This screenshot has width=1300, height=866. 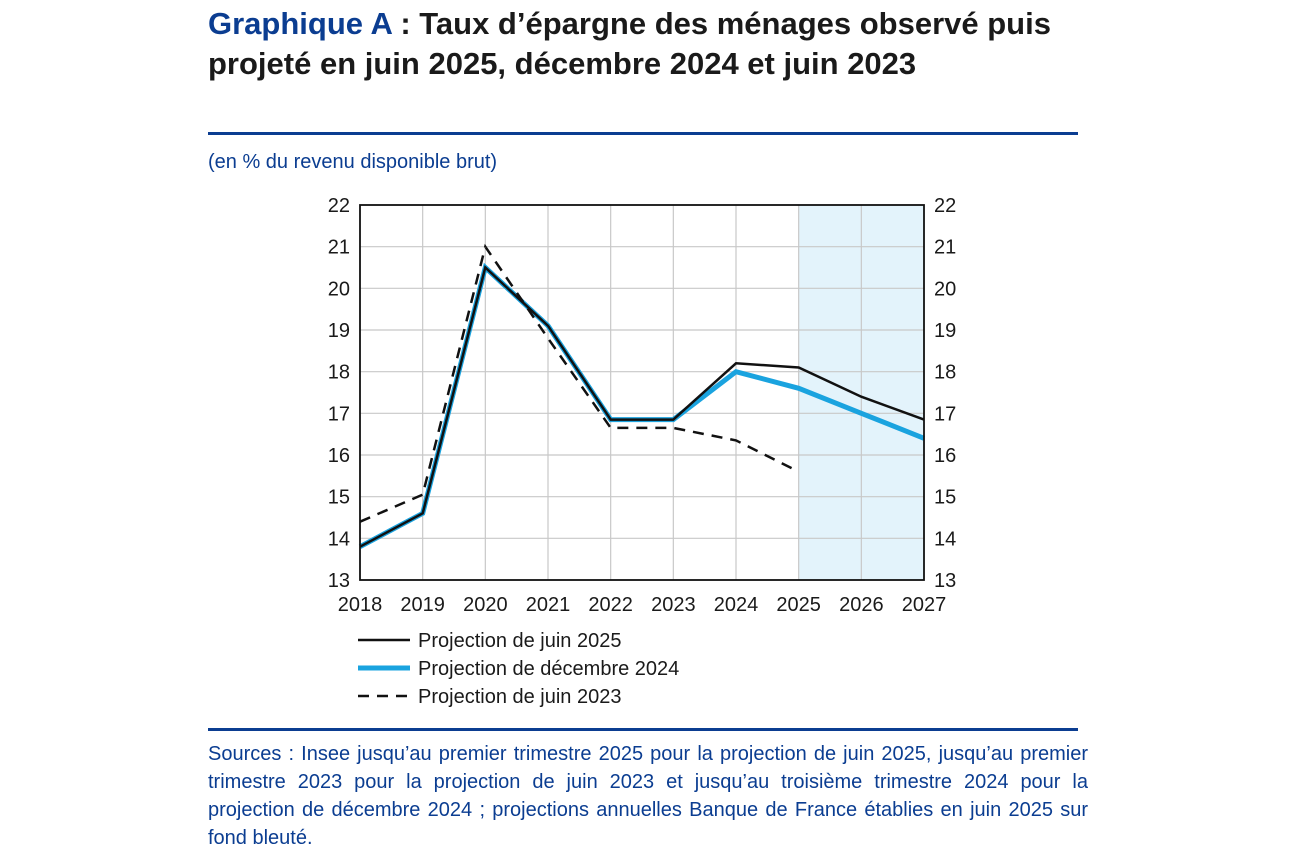 I want to click on source-divider, so click(x=643, y=729).